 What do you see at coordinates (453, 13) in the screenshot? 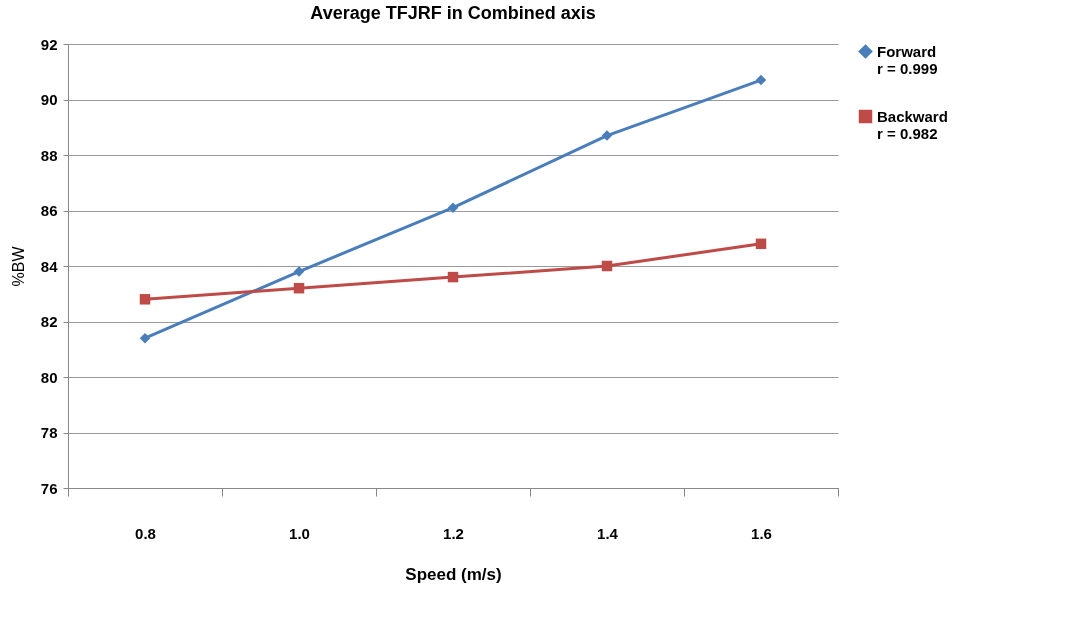
I see `chart-title: Average TFJRF in Combined axis` at bounding box center [453, 13].